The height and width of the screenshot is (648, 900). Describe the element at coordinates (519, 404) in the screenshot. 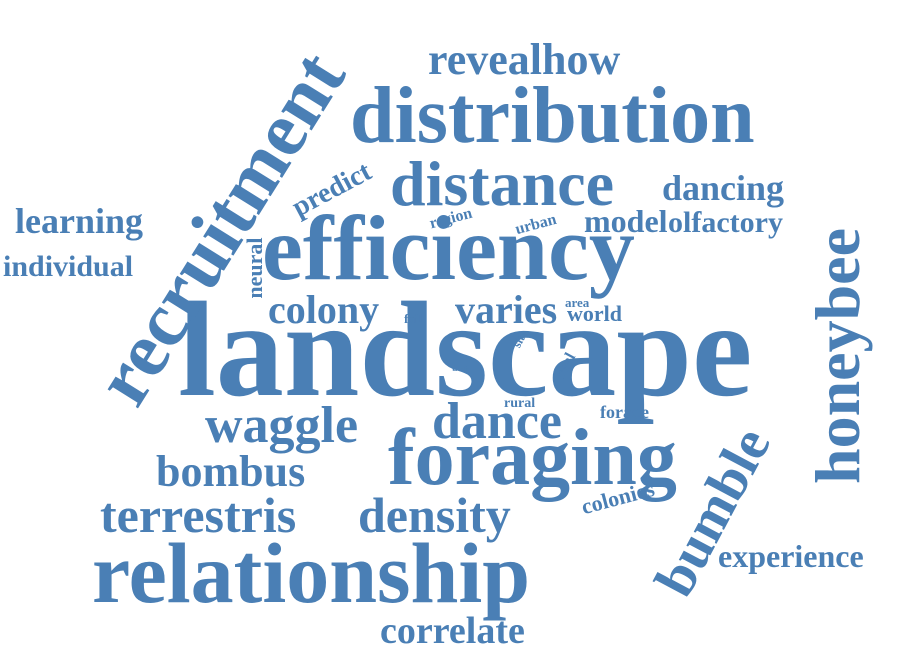

I see `word-rural: rural` at that location.